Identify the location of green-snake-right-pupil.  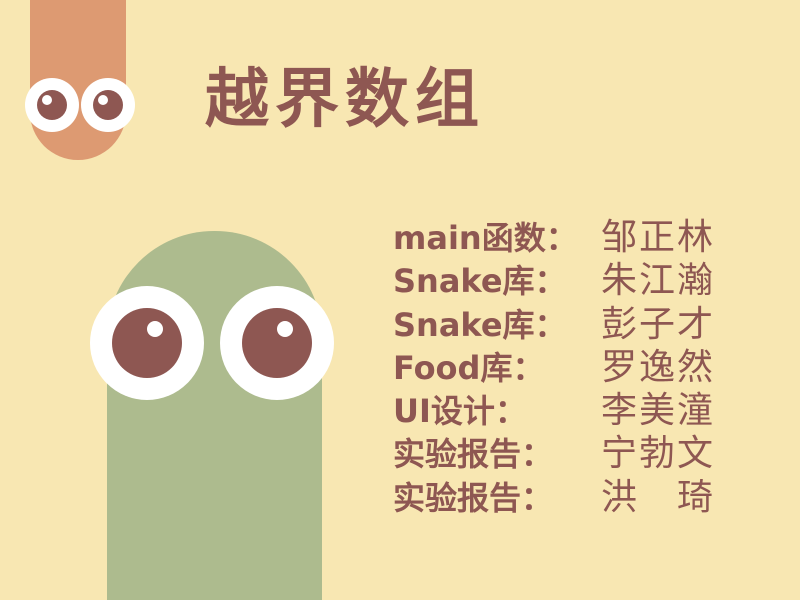
(277, 343).